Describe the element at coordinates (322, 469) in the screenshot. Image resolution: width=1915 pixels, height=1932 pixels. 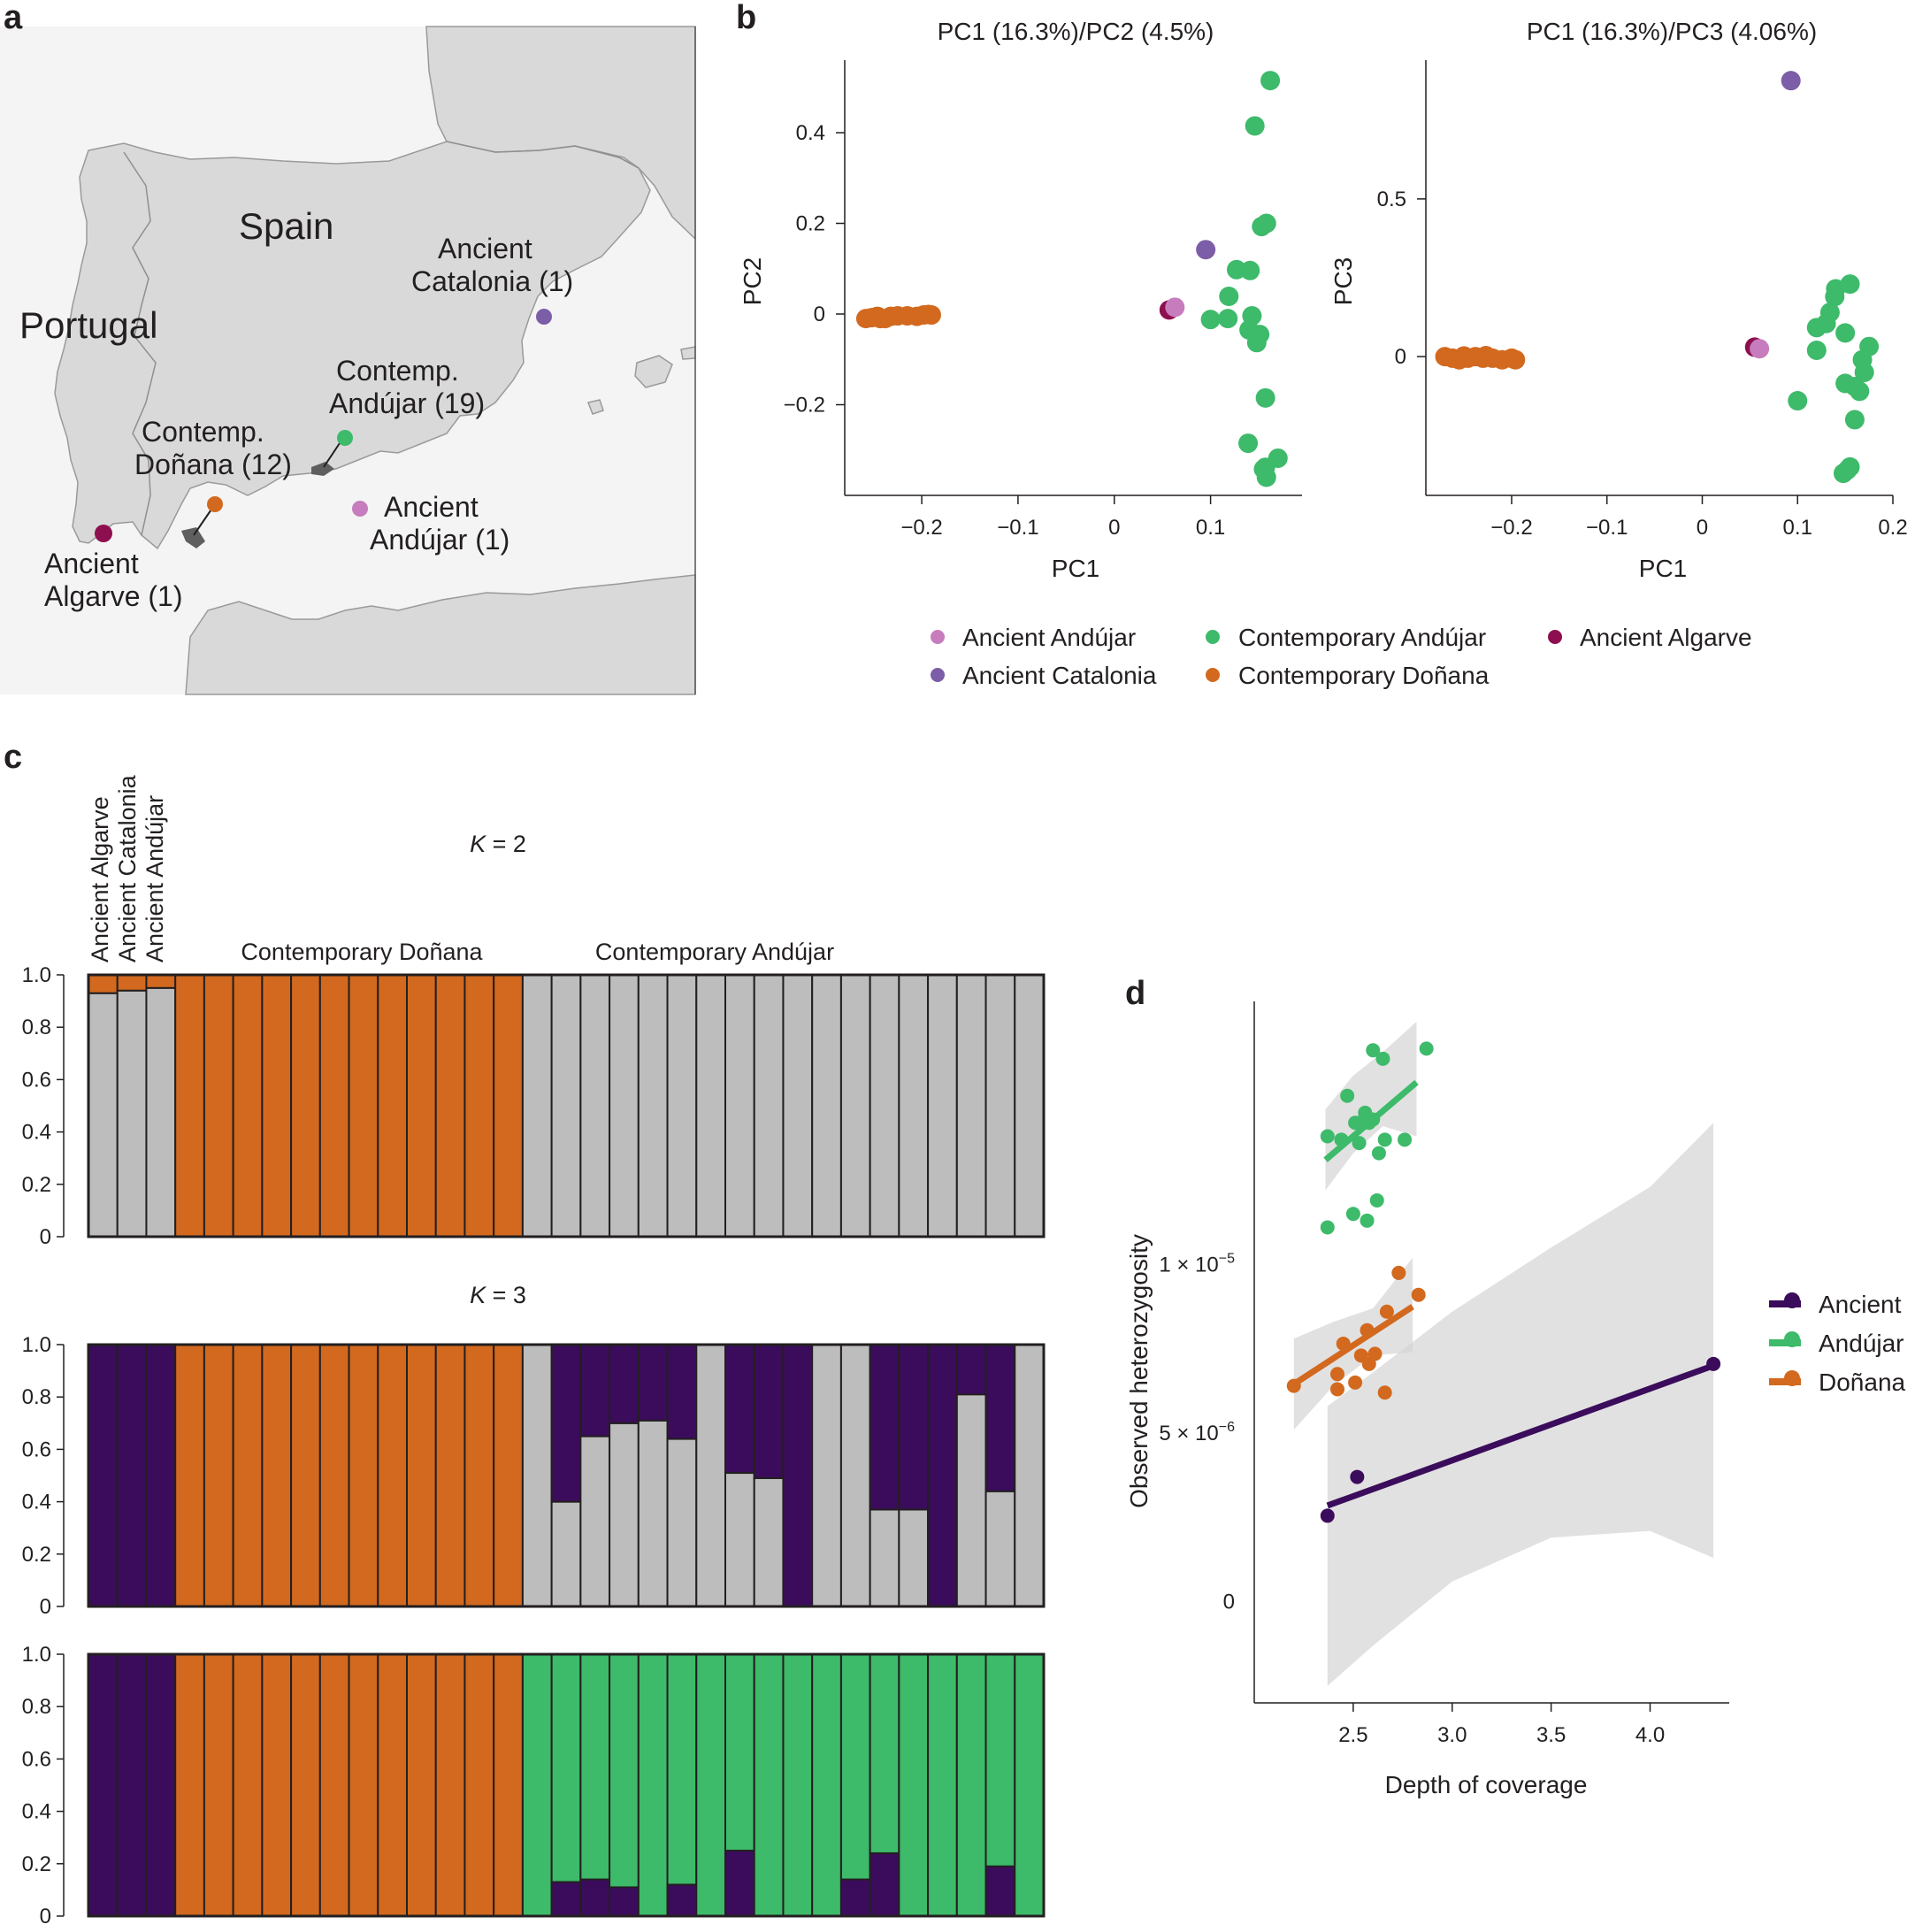
I see `andujar-region` at that location.